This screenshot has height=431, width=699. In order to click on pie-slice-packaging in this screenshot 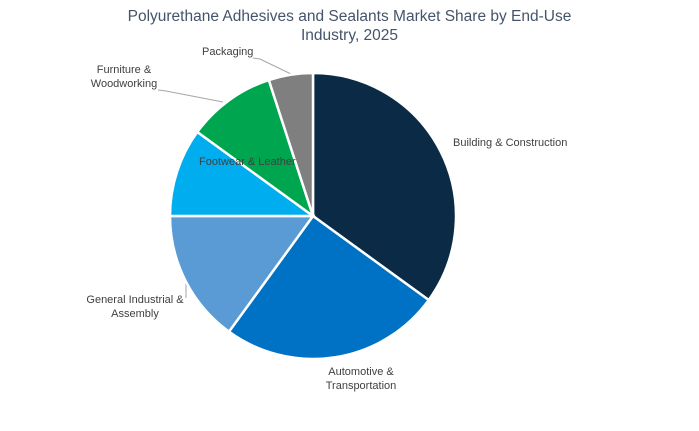, I will do `click(291, 144)`.